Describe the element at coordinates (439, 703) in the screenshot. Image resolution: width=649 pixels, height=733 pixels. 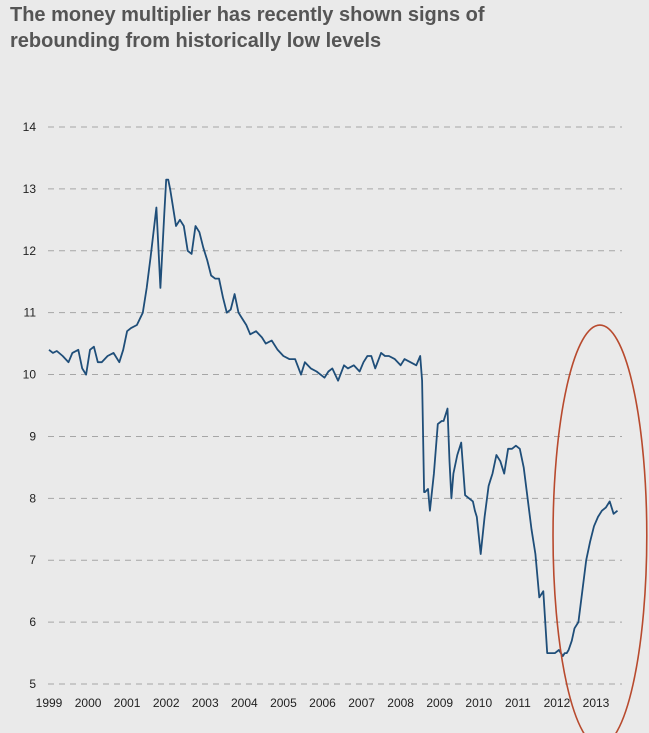
I see `x-tick-label: 2009` at that location.